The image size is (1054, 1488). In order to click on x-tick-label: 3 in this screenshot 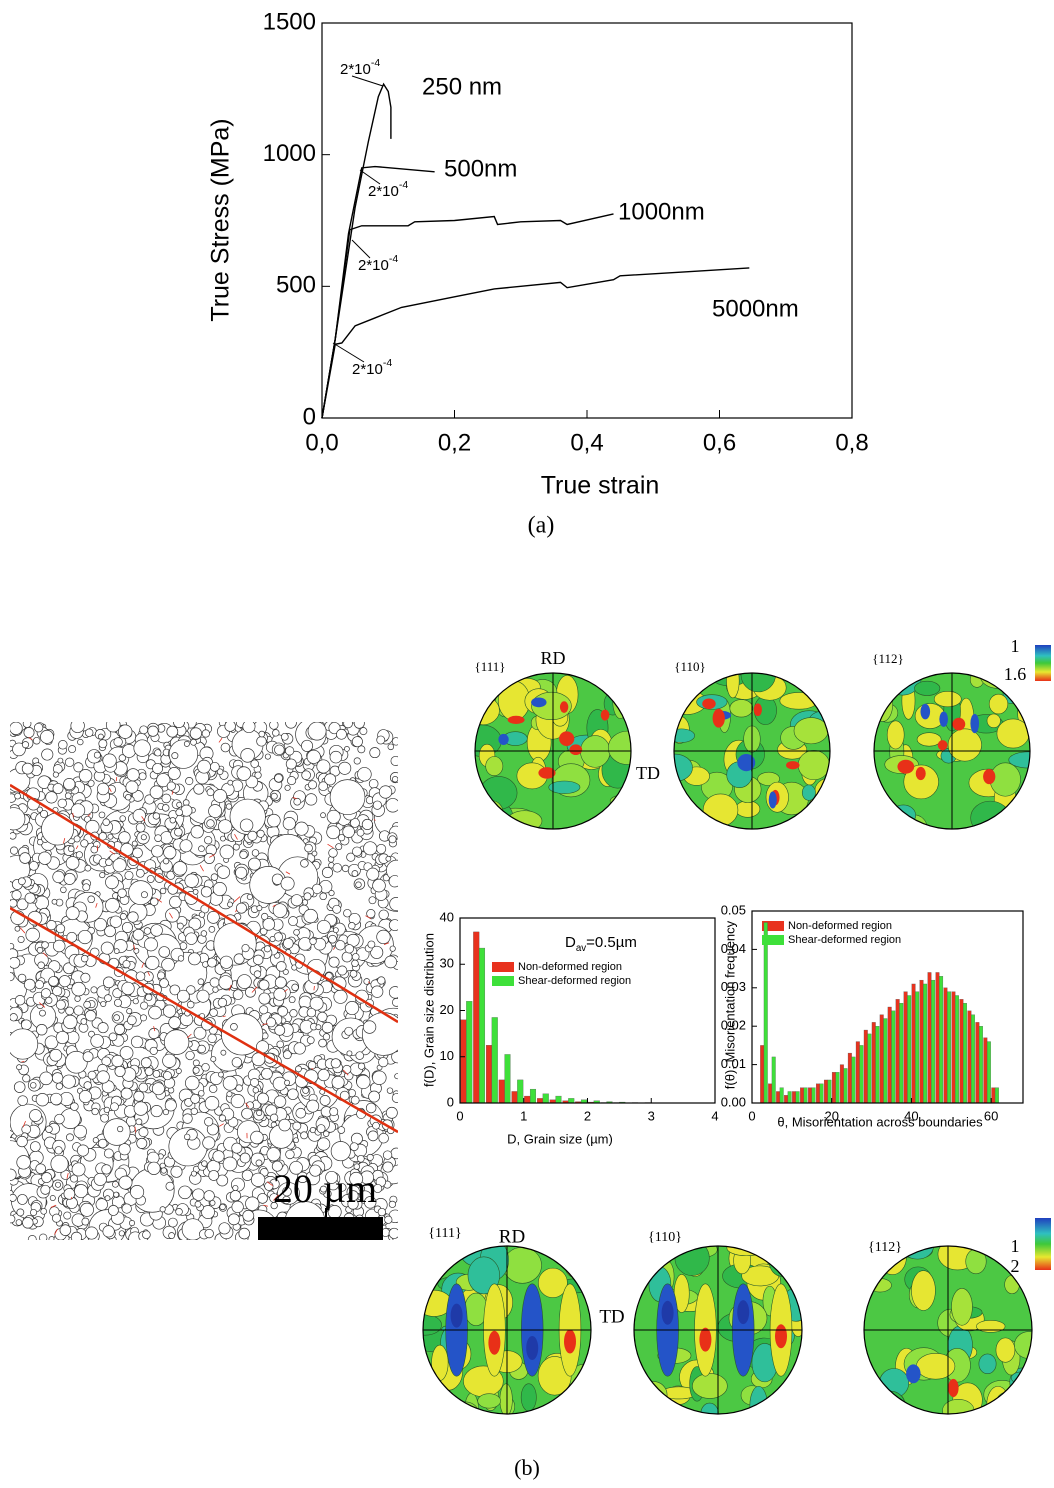, I will do `click(651, 1116)`.